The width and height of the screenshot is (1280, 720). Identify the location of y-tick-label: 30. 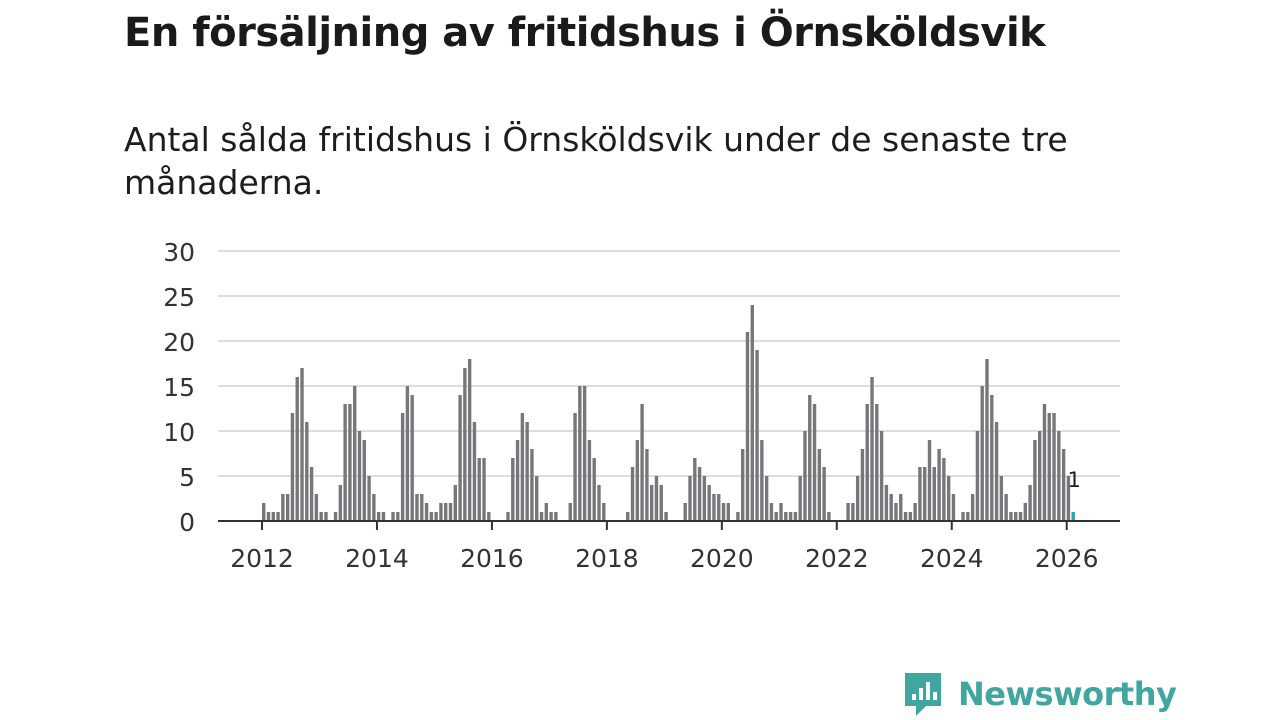
(179, 252).